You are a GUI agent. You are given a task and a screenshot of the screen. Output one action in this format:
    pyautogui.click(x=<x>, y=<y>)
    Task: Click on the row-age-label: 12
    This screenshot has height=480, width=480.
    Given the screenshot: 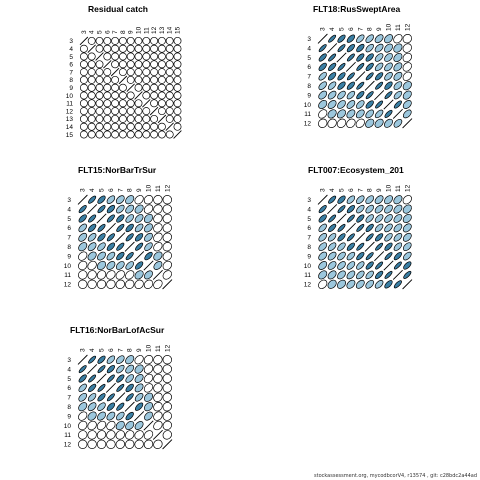 What is the action you would take?
    pyautogui.click(x=68, y=445)
    